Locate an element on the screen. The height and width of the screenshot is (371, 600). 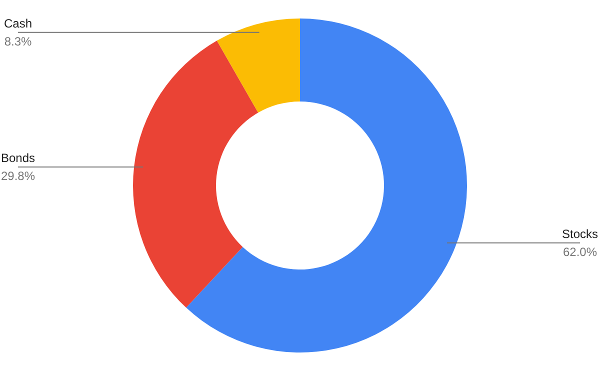
slice-label: Stocks is located at coordinates (580, 233).